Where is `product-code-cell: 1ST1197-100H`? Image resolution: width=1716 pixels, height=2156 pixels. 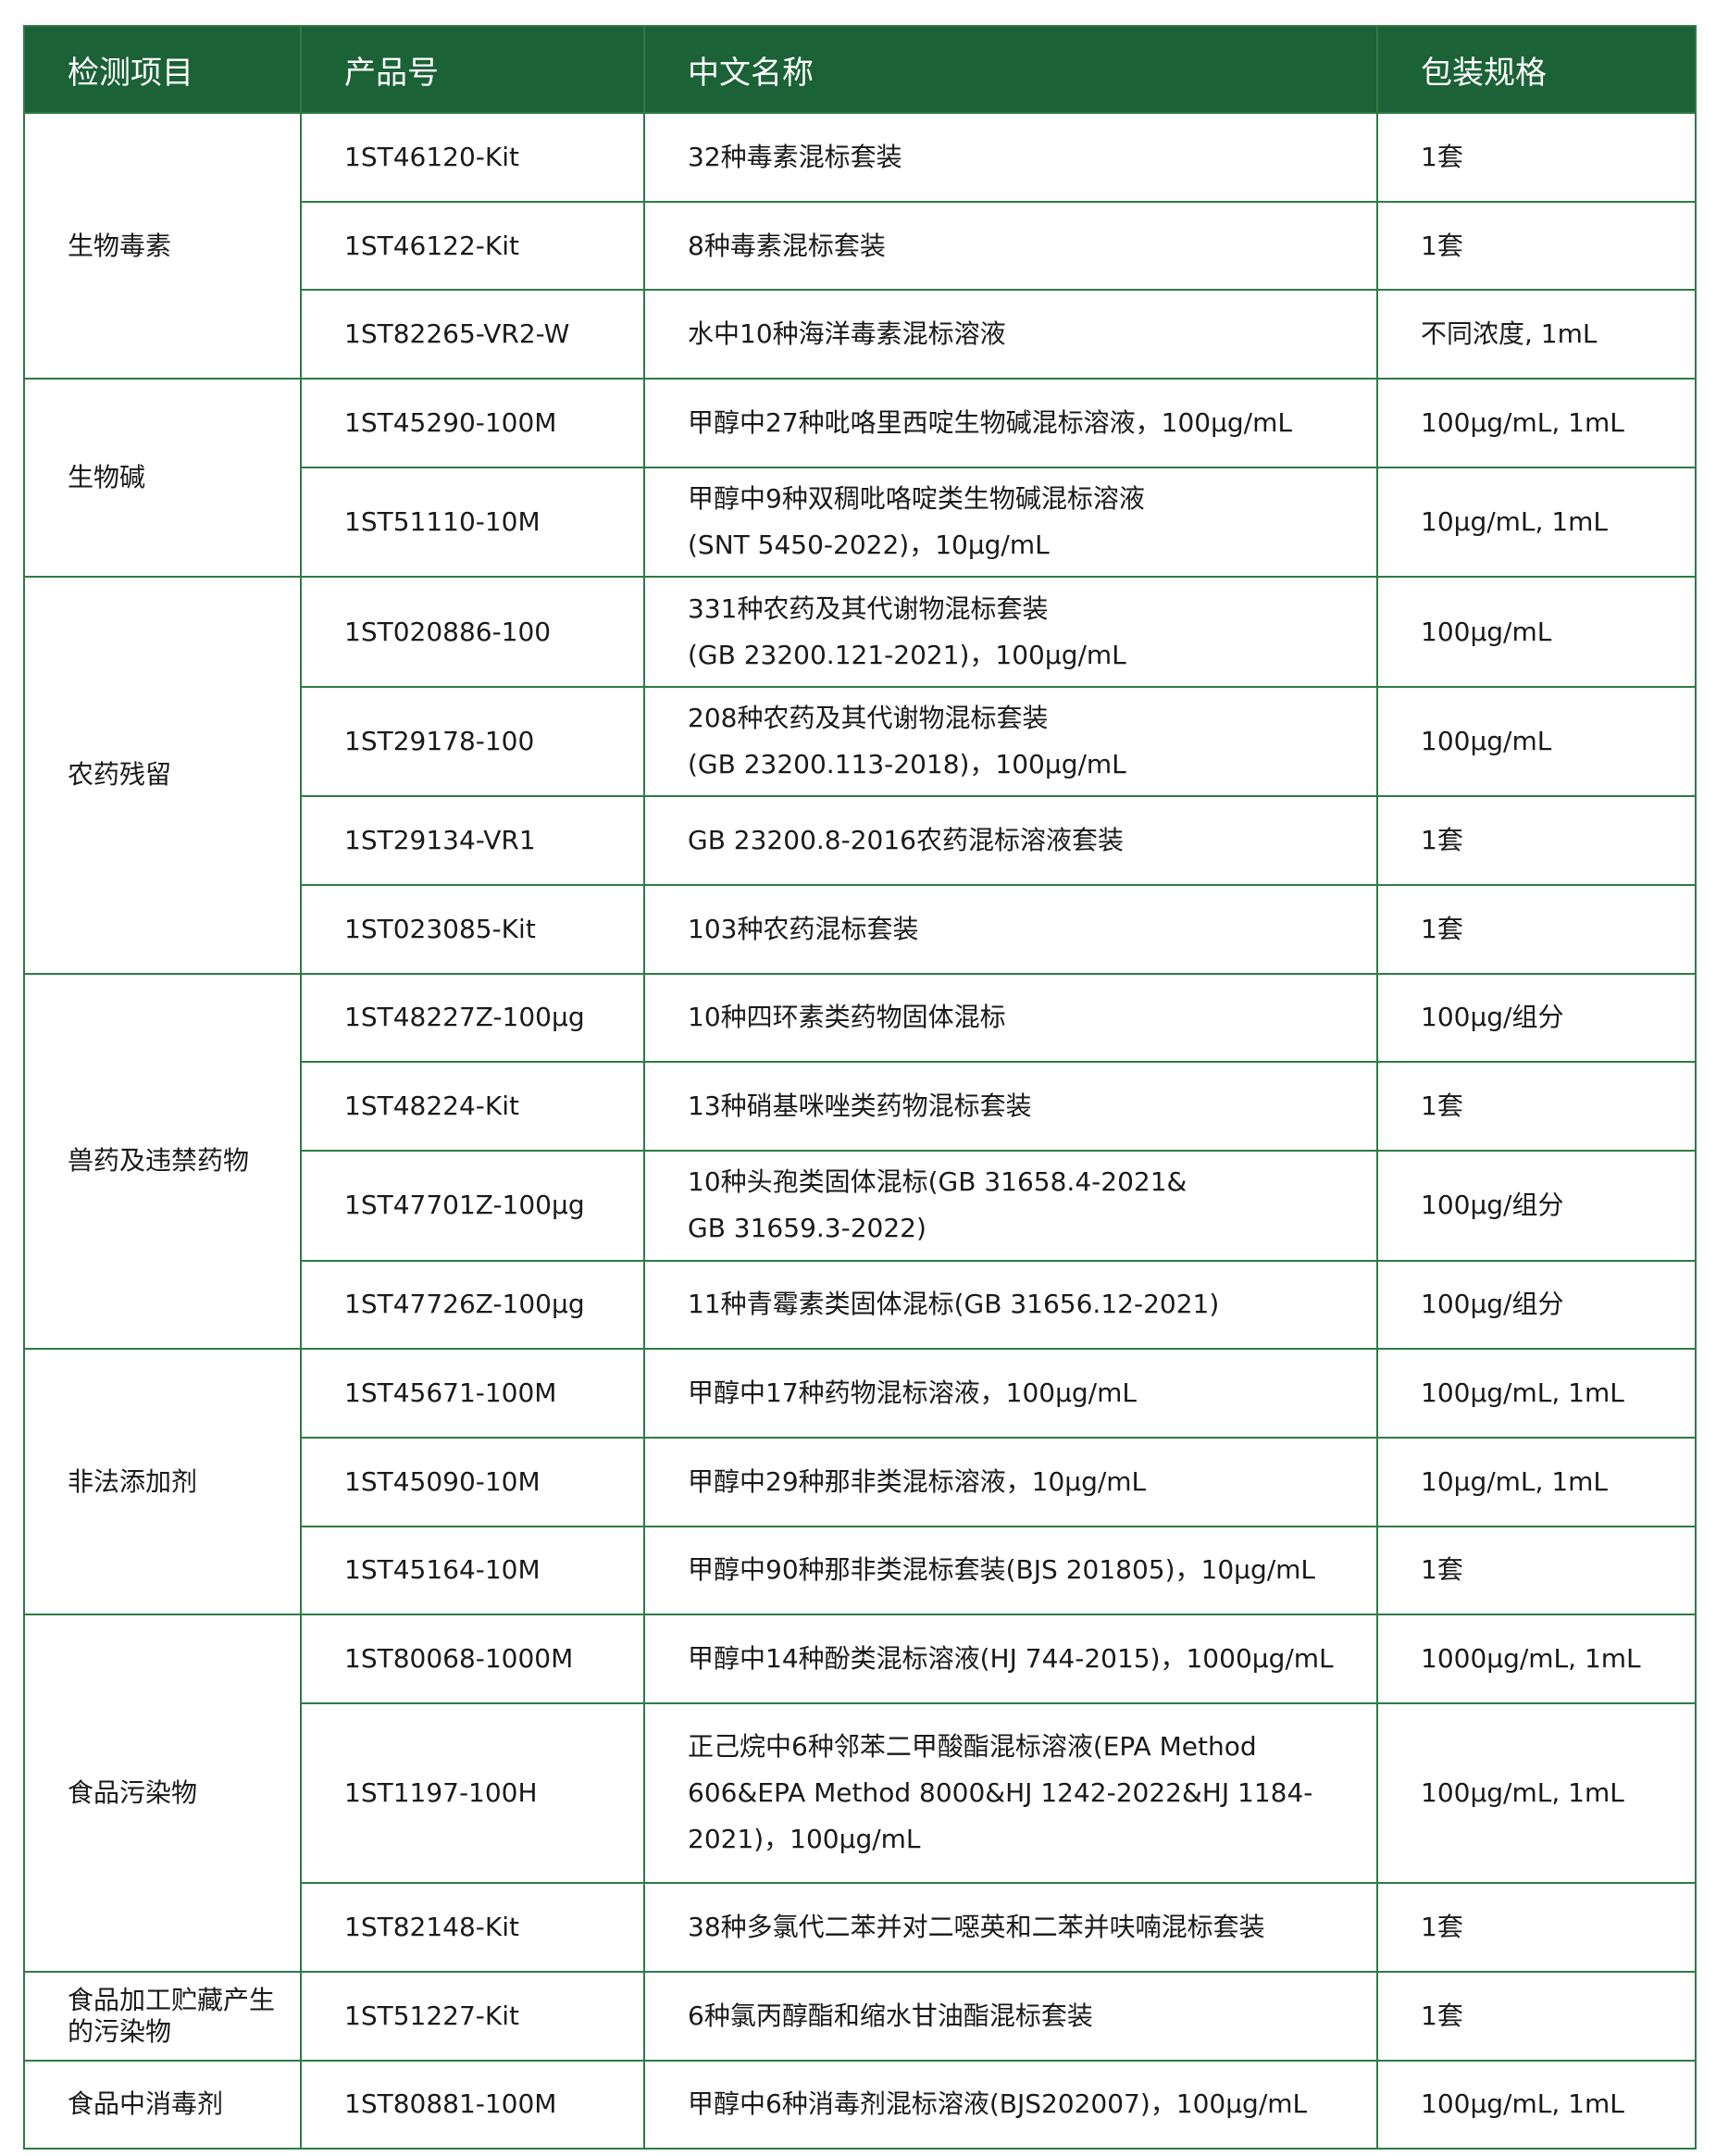 product-code-cell: 1ST1197-100H is located at coordinates (472, 1793).